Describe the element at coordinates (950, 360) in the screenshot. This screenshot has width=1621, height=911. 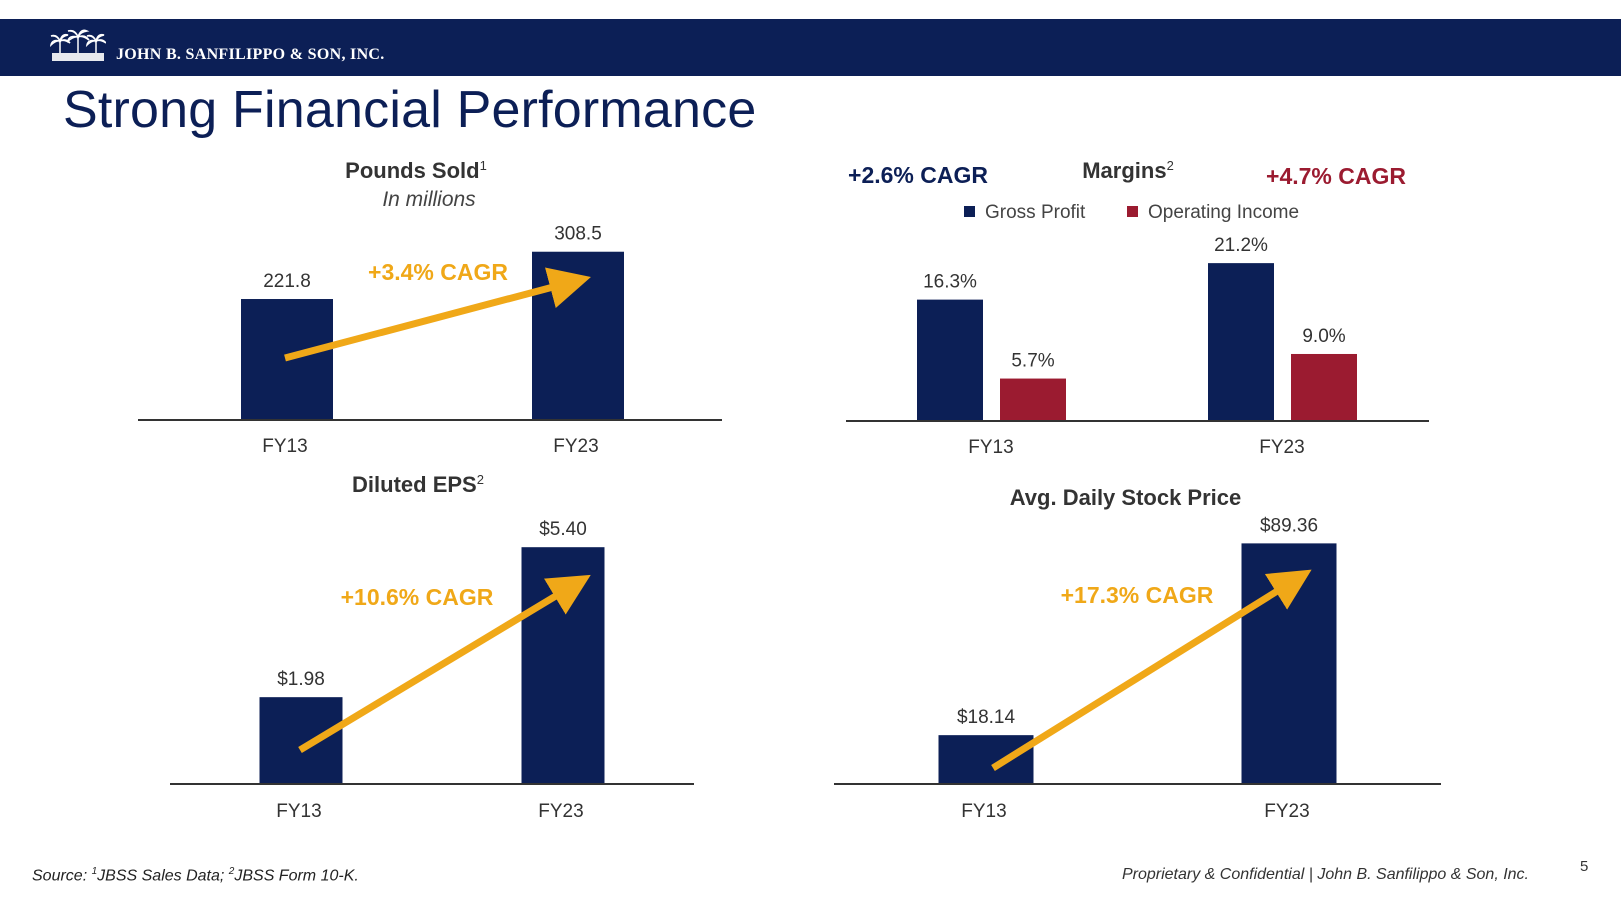
I see `bar-gross-profit-fy13` at that location.